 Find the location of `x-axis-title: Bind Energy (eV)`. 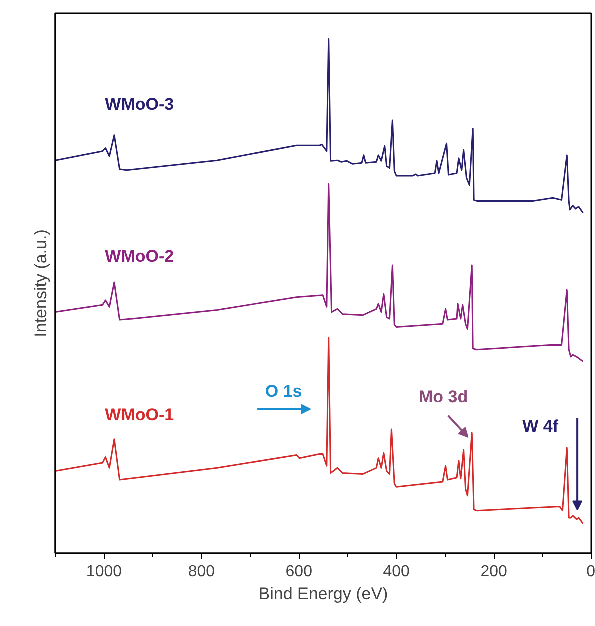

x-axis-title: Bind Energy (eV) is located at coordinates (323, 594).